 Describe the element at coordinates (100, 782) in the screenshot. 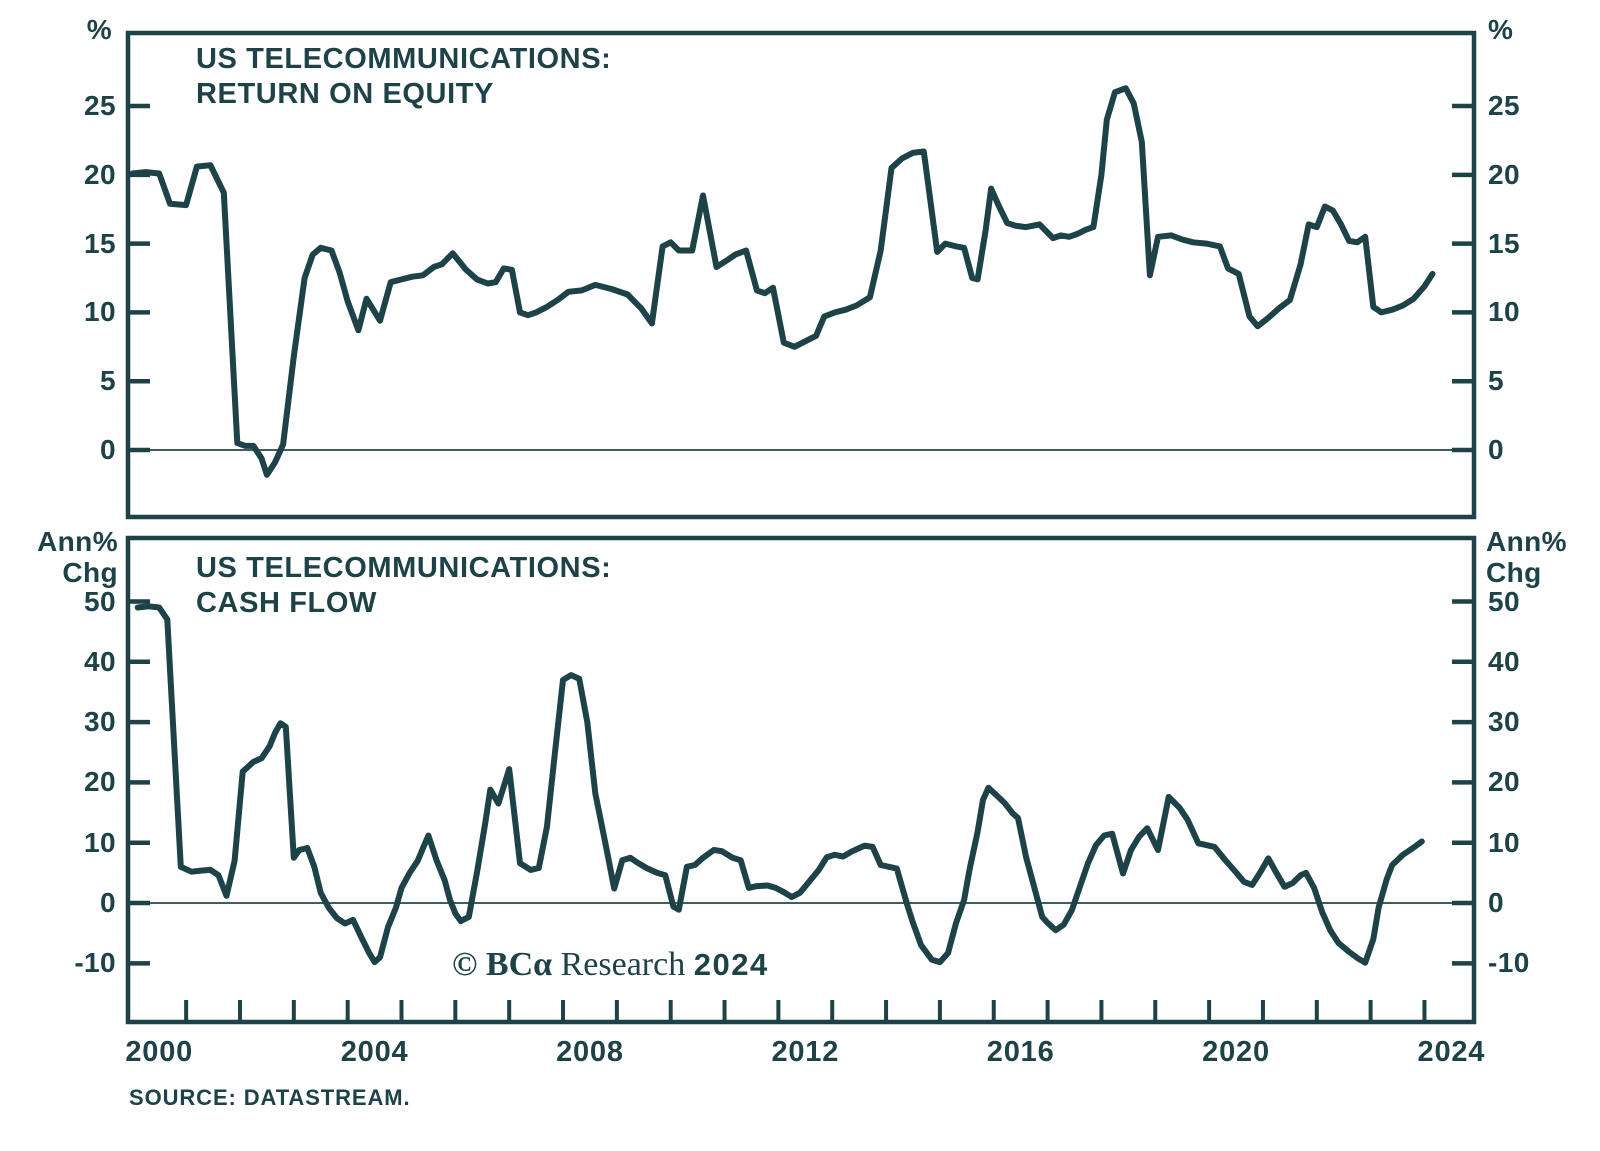

I see `cashflow-y-tick-label-left: 20` at that location.